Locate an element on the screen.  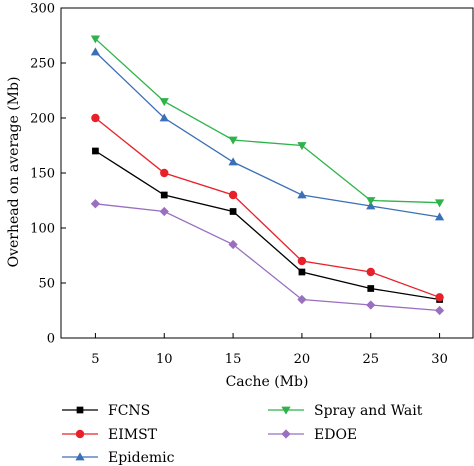
y-tick-label: 250 is located at coordinates (42, 64).